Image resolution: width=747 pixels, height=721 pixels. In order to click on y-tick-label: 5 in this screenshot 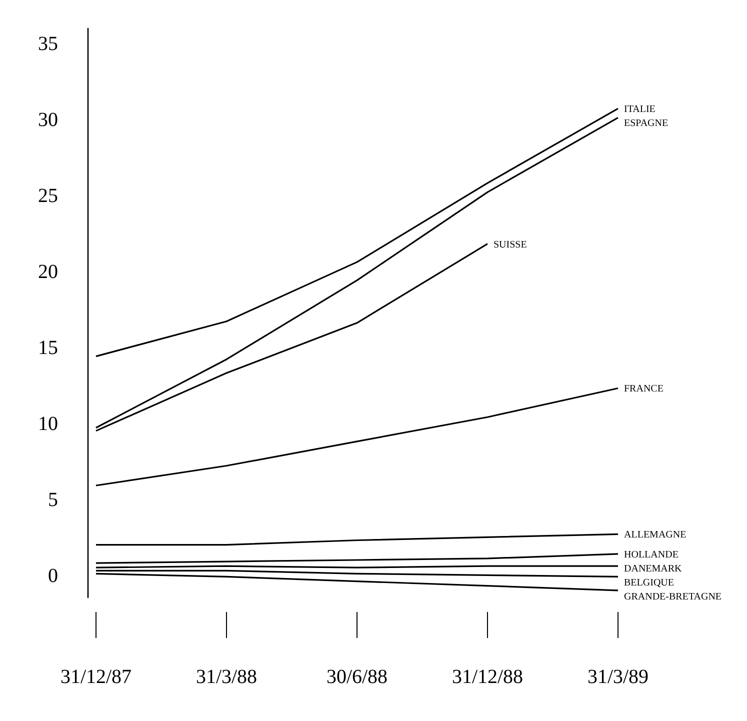, I will do `click(53, 500)`.